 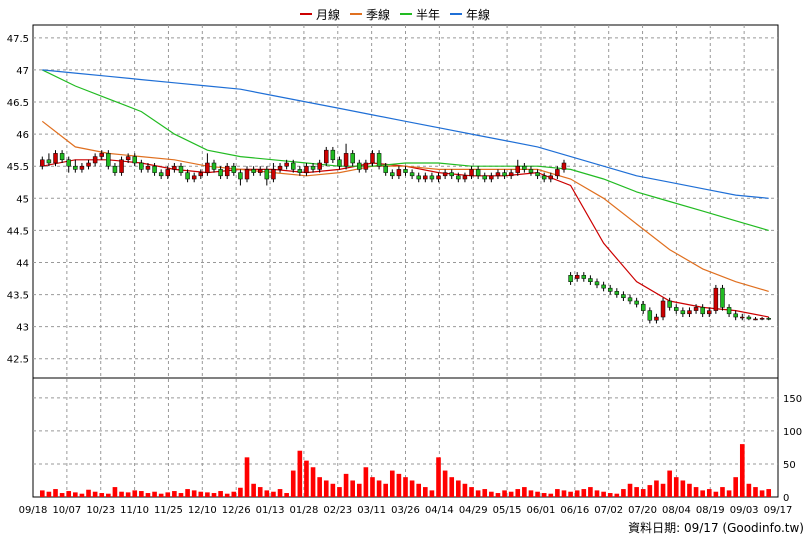 What do you see at coordinates (22, 135) in the screenshot?
I see `price-tick-label: 46` at bounding box center [22, 135].